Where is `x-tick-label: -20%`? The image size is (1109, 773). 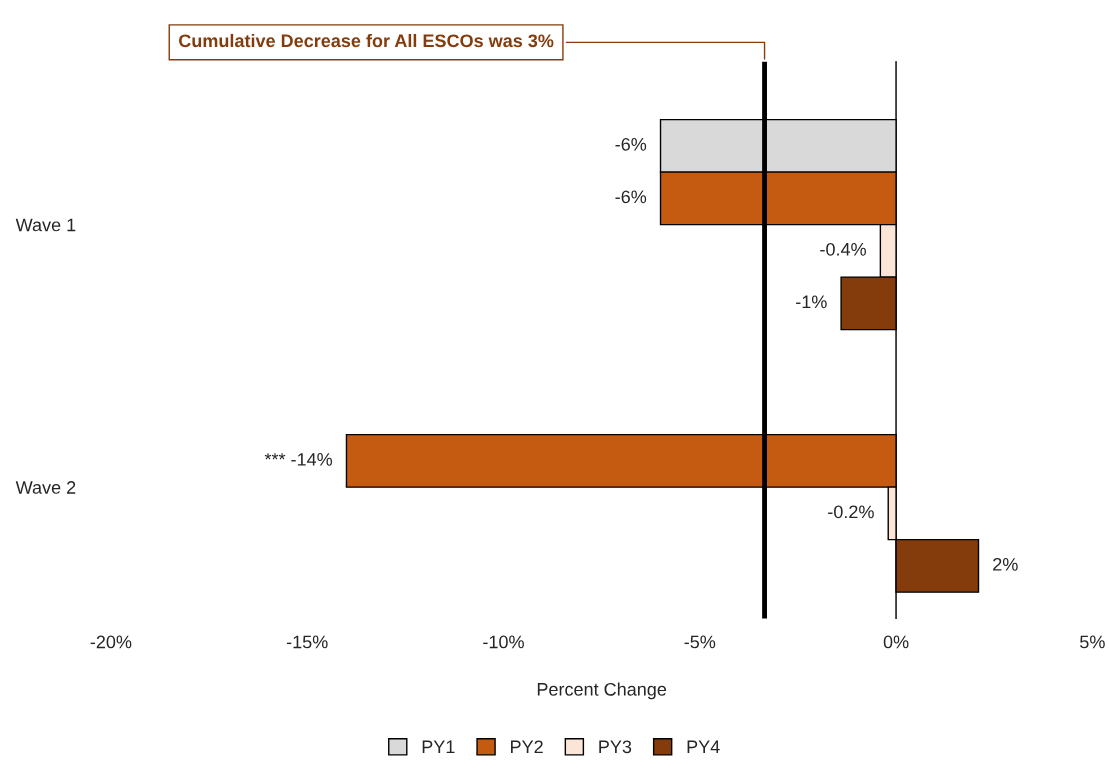 x-tick-label: -20% is located at coordinates (111, 642).